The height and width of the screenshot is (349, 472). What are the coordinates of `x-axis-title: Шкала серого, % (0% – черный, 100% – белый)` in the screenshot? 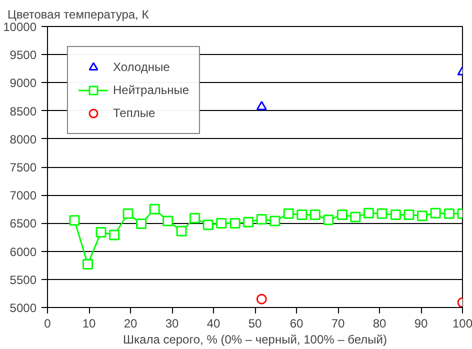 It's located at (255, 339).